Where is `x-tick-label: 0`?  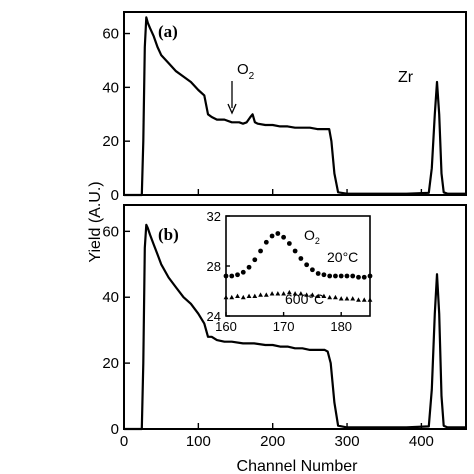
x-tick-label: 0 is located at coordinates (124, 441).